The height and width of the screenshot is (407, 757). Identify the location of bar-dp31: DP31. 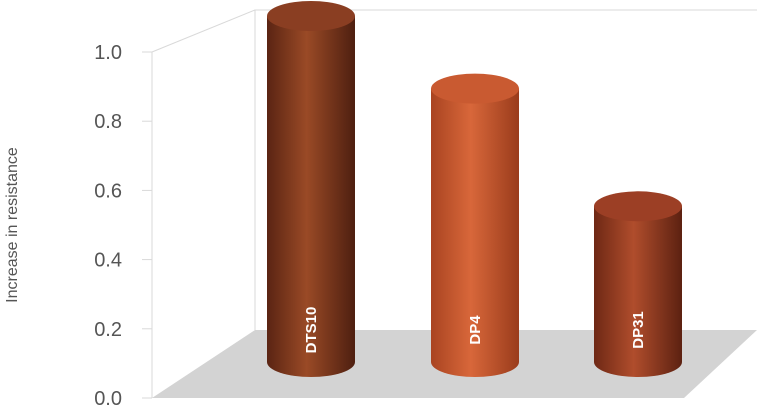
(638, 284).